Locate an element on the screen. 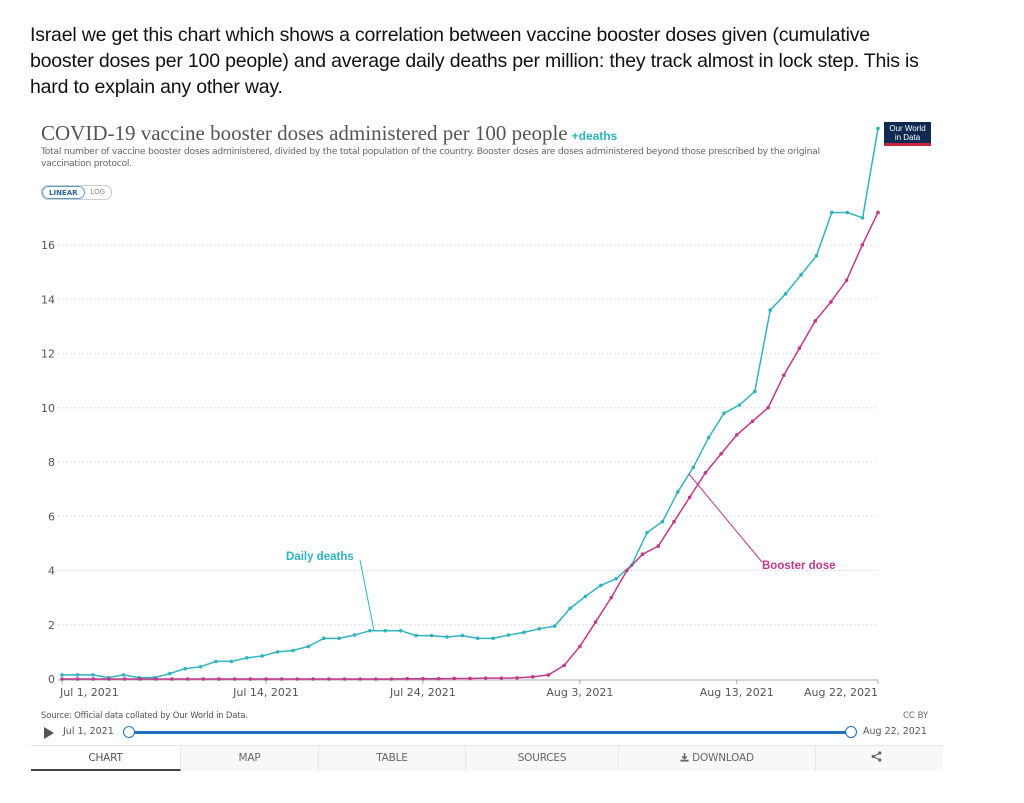  tab-sources: SOURCES is located at coordinates (542, 758).